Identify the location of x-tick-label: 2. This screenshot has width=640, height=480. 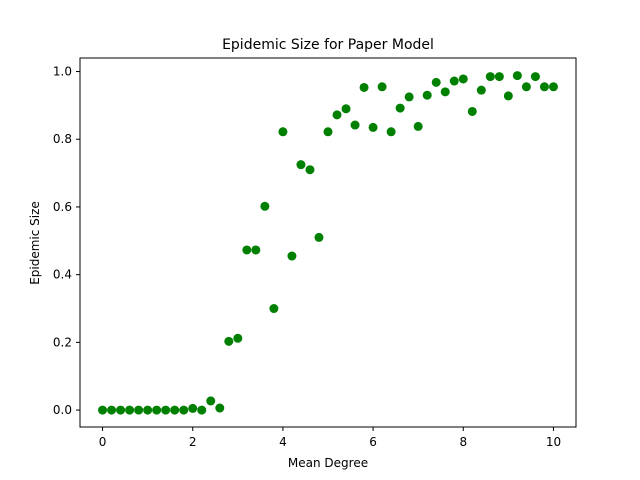
(193, 442).